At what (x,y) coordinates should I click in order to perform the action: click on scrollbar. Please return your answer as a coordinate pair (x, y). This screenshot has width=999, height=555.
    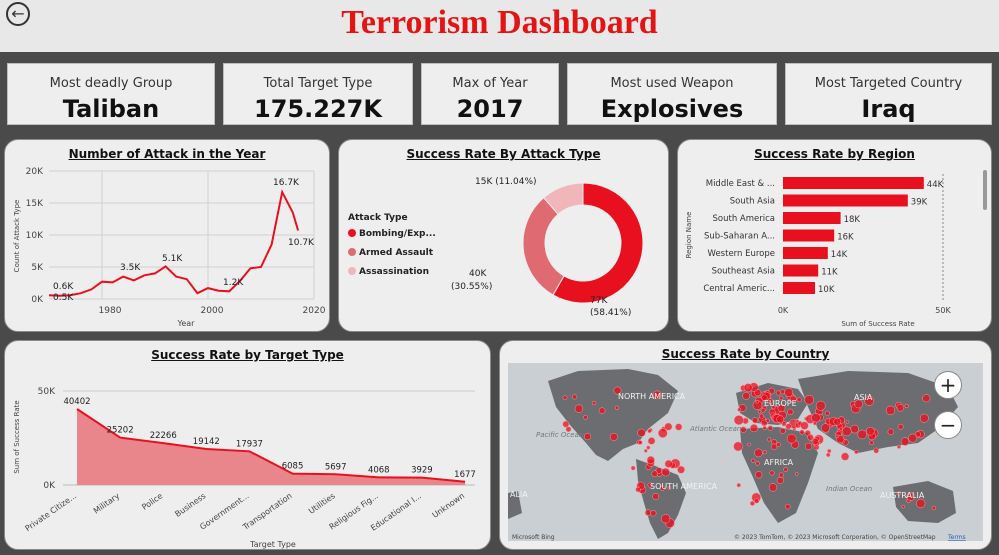
    Looking at the image, I should click on (985, 190).